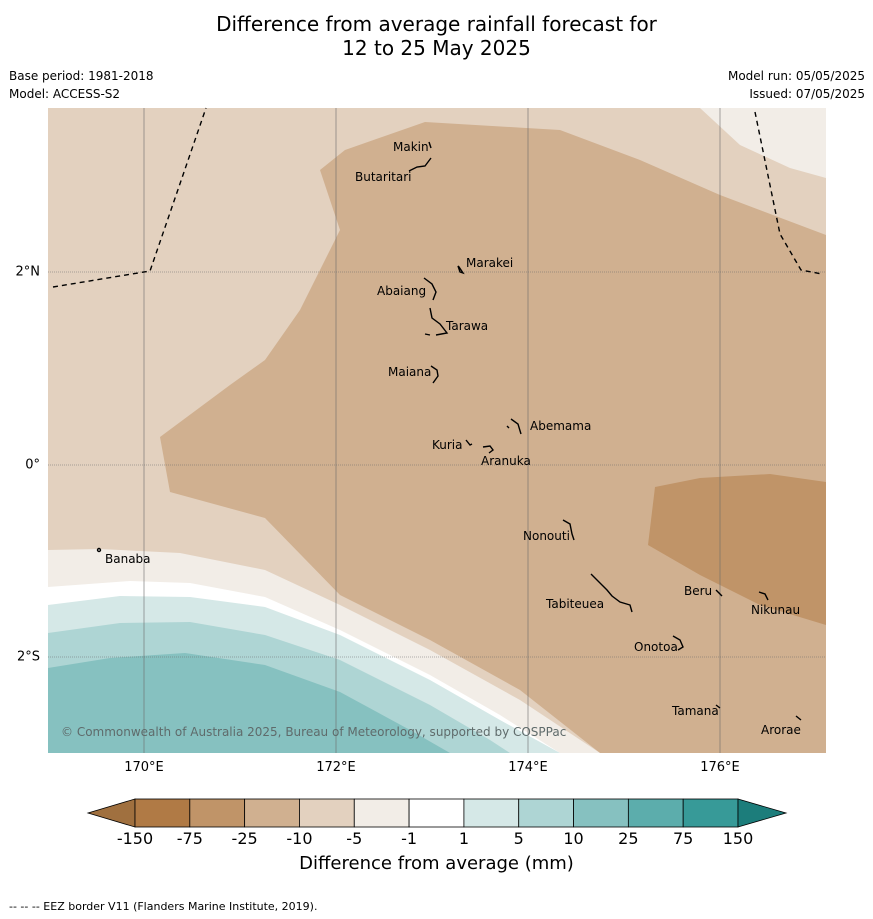  Describe the element at coordinates (775, 610) in the screenshot. I see `place-label-nikunau: Nikunau` at that location.